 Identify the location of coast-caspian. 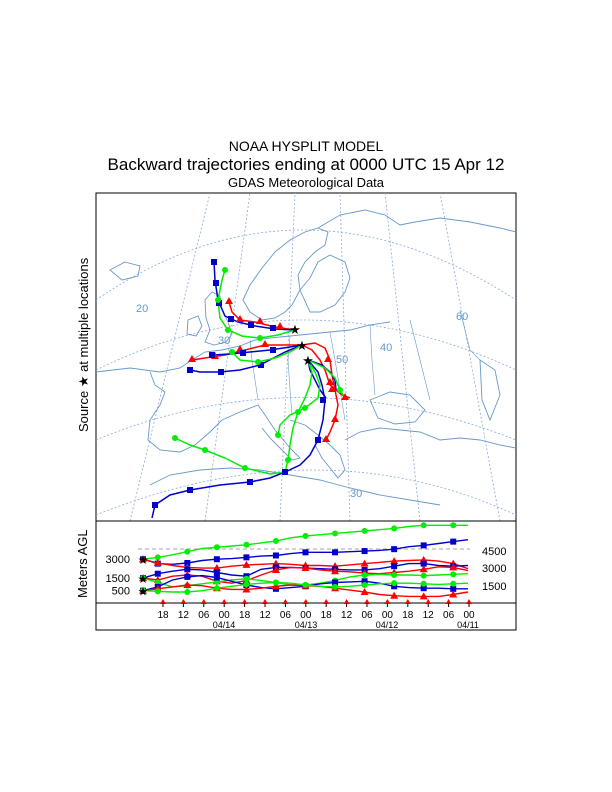
(490, 390).